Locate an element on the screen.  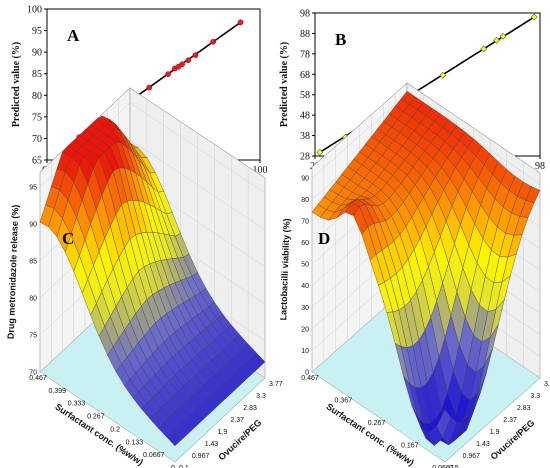
y-tick-label: 85 is located at coordinates (37, 74).